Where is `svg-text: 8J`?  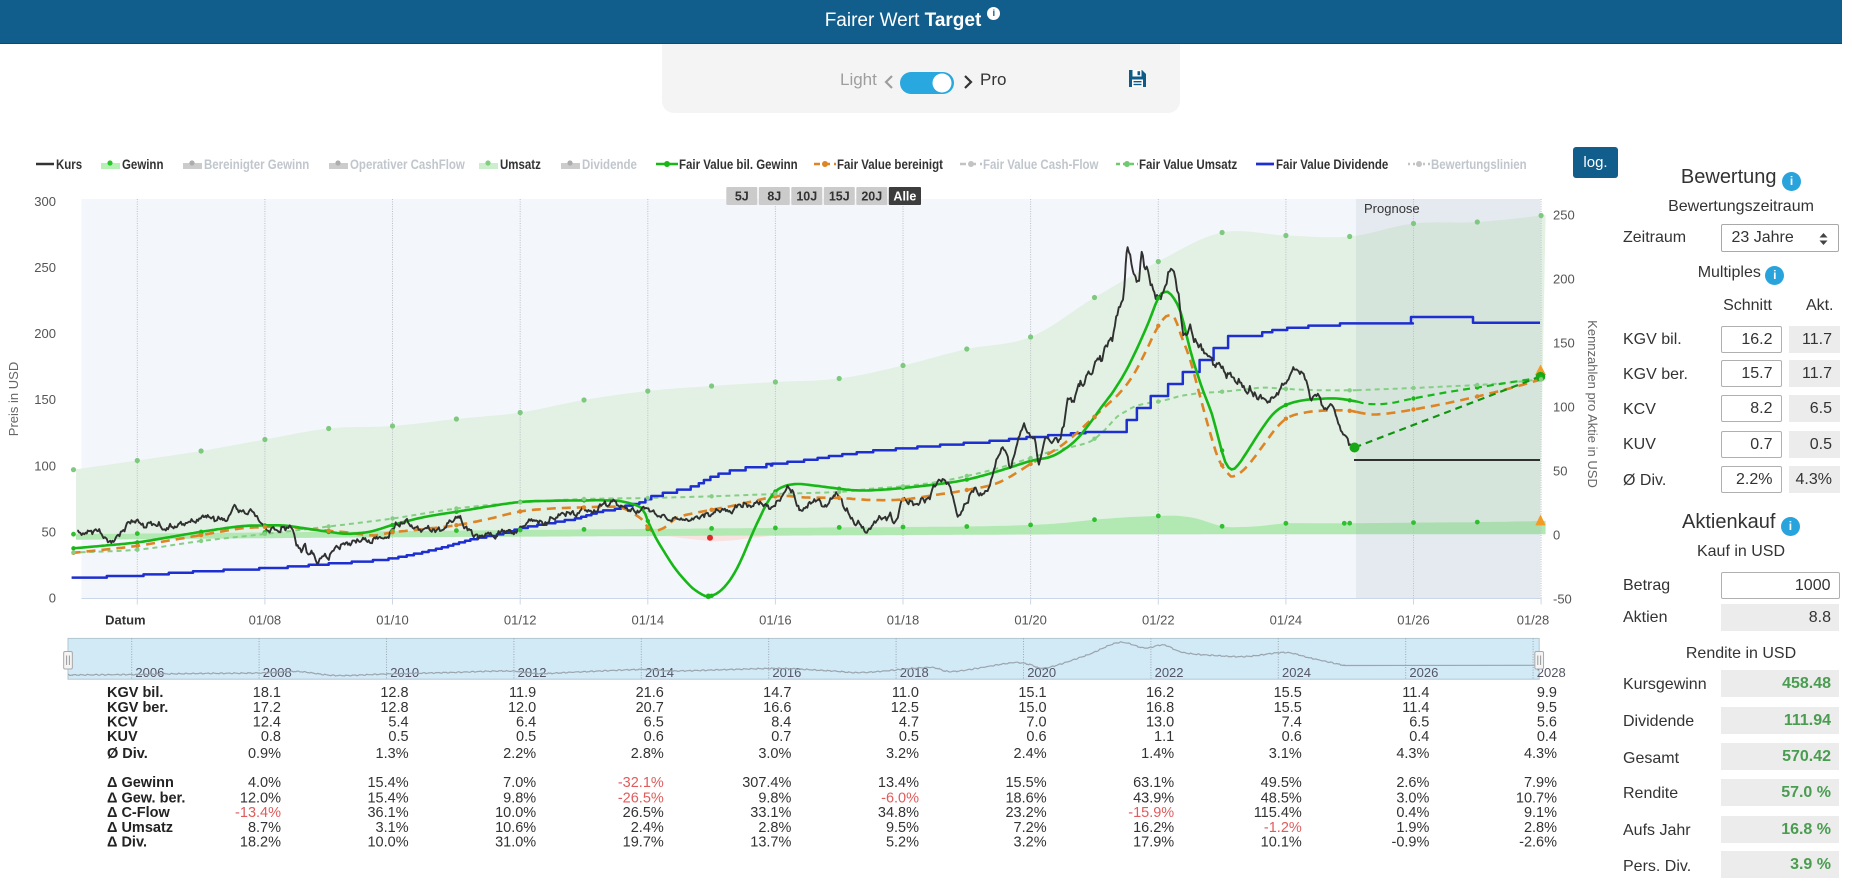
svg-text: 8J is located at coordinates (774, 197).